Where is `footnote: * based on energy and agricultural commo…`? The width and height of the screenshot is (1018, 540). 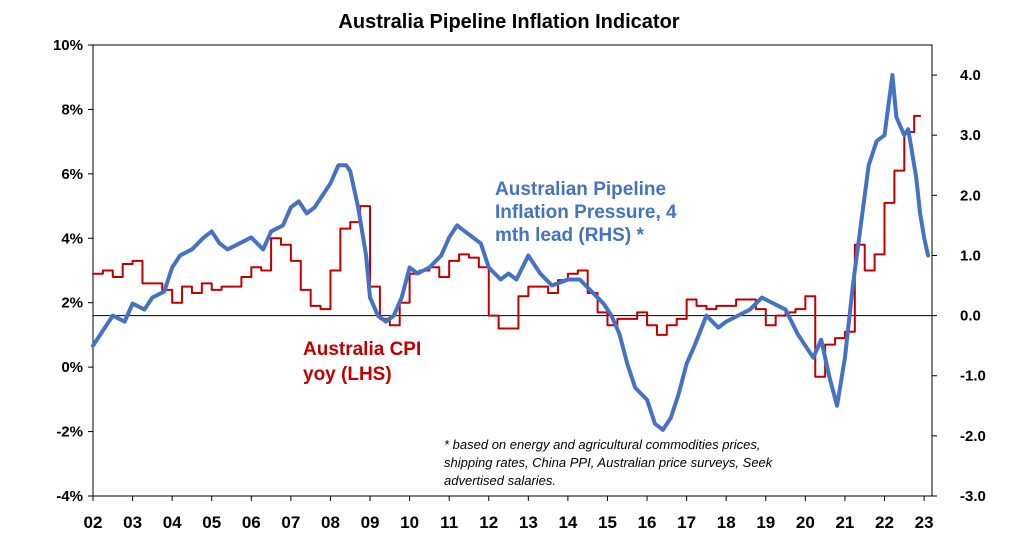 footnote: * based on energy and agricultural commo… is located at coordinates (609, 462).